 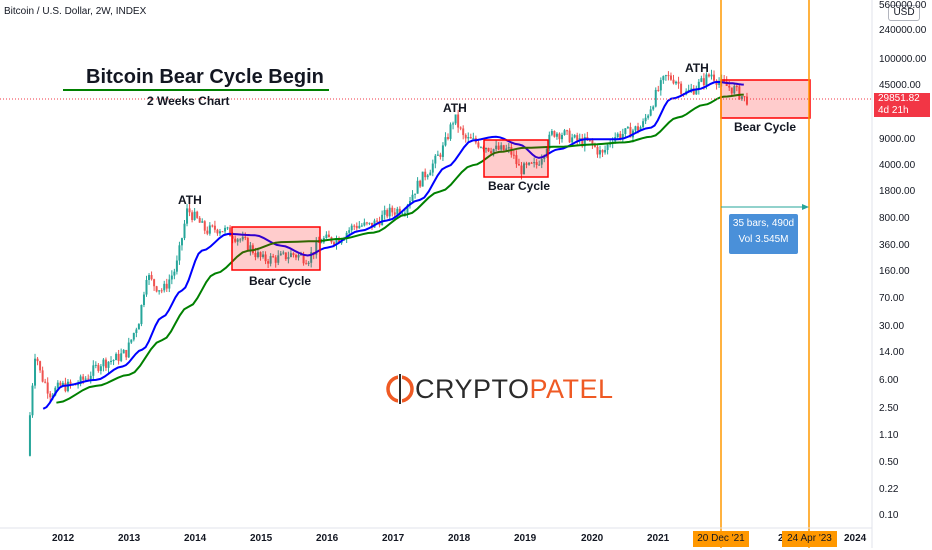 I want to click on currency-badge: USD, so click(x=904, y=13).